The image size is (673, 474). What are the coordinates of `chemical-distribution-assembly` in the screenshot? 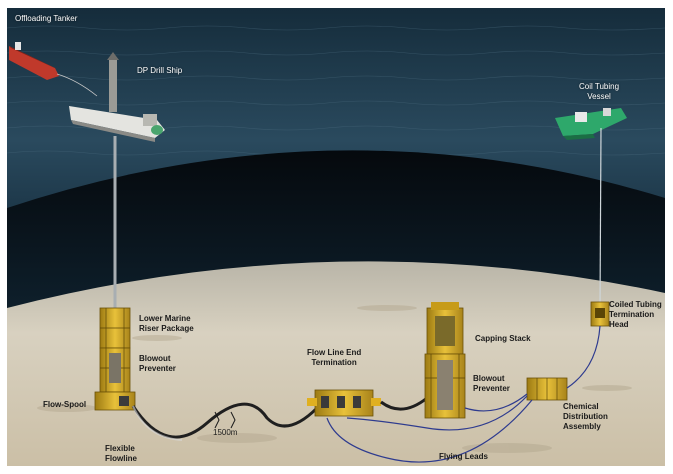 It's located at (547, 389).